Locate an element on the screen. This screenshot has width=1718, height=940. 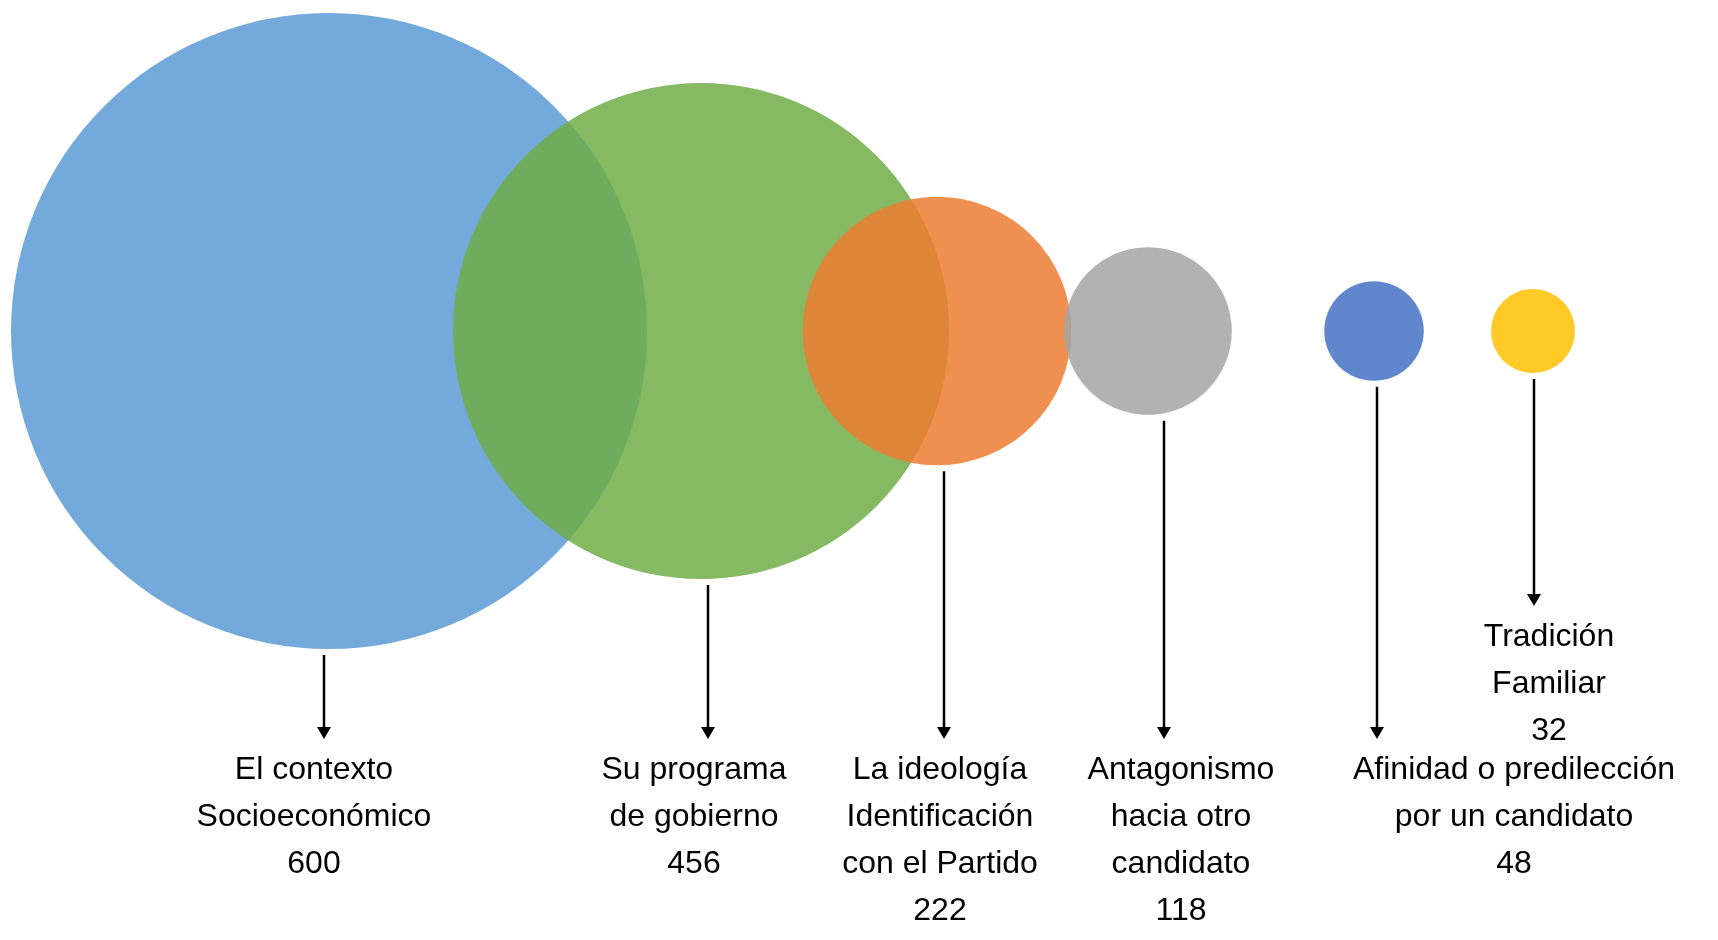
category-label: Afinidad o predilección por un candidato is located at coordinates (1514, 791).